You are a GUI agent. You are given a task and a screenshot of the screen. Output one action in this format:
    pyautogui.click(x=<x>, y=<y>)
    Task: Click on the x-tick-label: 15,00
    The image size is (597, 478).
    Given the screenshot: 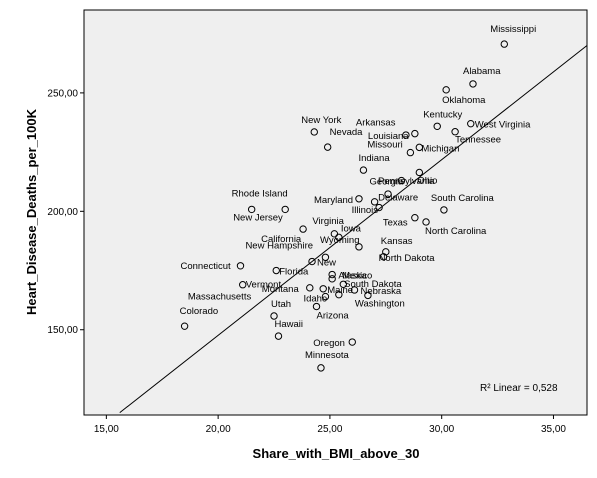 What is the action you would take?
    pyautogui.click(x=106, y=429)
    